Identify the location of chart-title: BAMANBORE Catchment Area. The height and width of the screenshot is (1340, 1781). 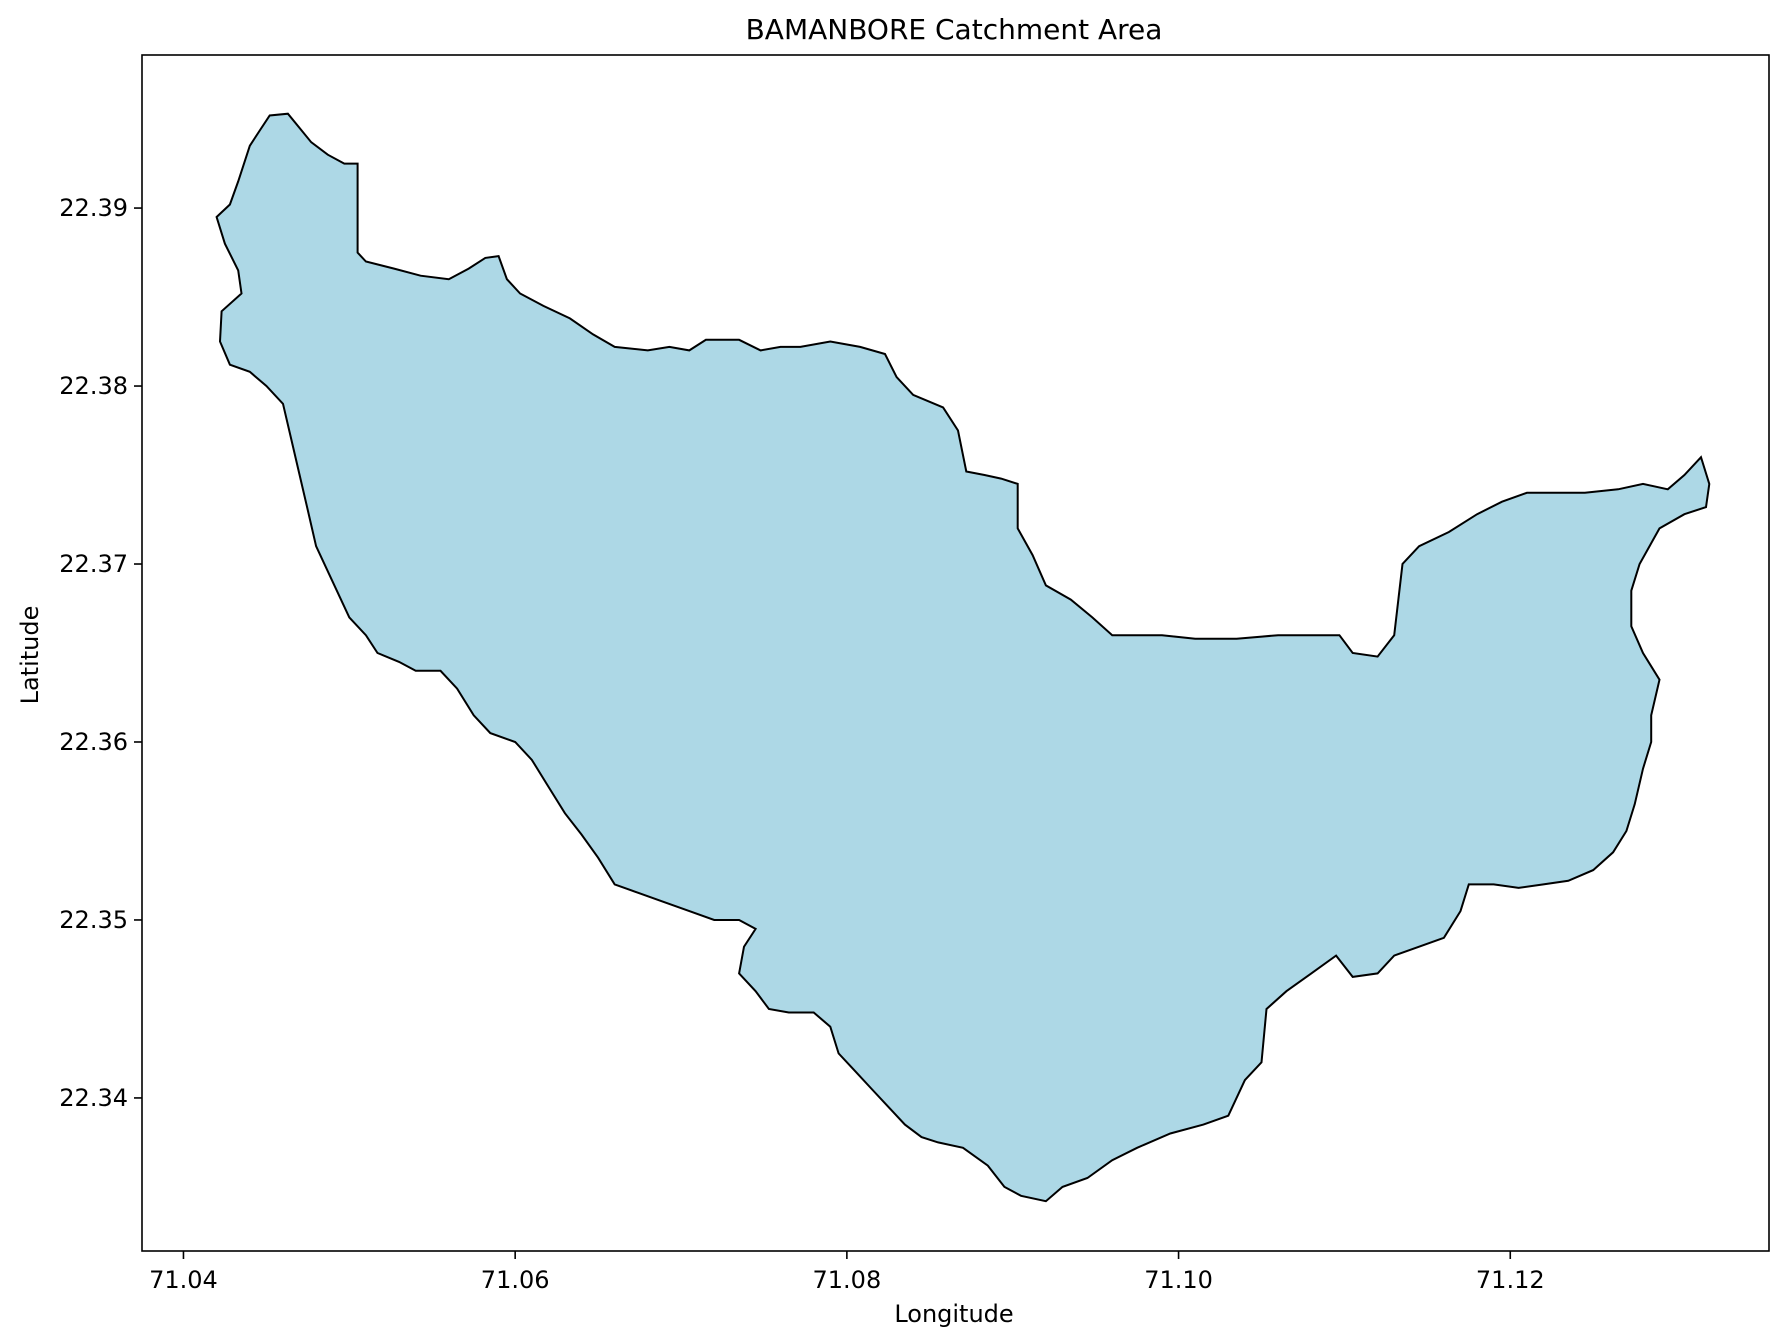
(954, 29).